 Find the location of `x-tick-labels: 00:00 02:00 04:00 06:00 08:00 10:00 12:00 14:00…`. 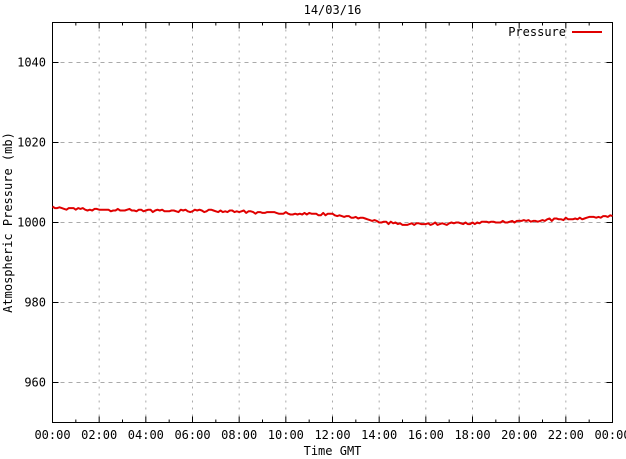

x-tick-labels: 00:00 02:00 04:00 06:00 08:00 10:00 12:00 14:00… is located at coordinates (330, 435).